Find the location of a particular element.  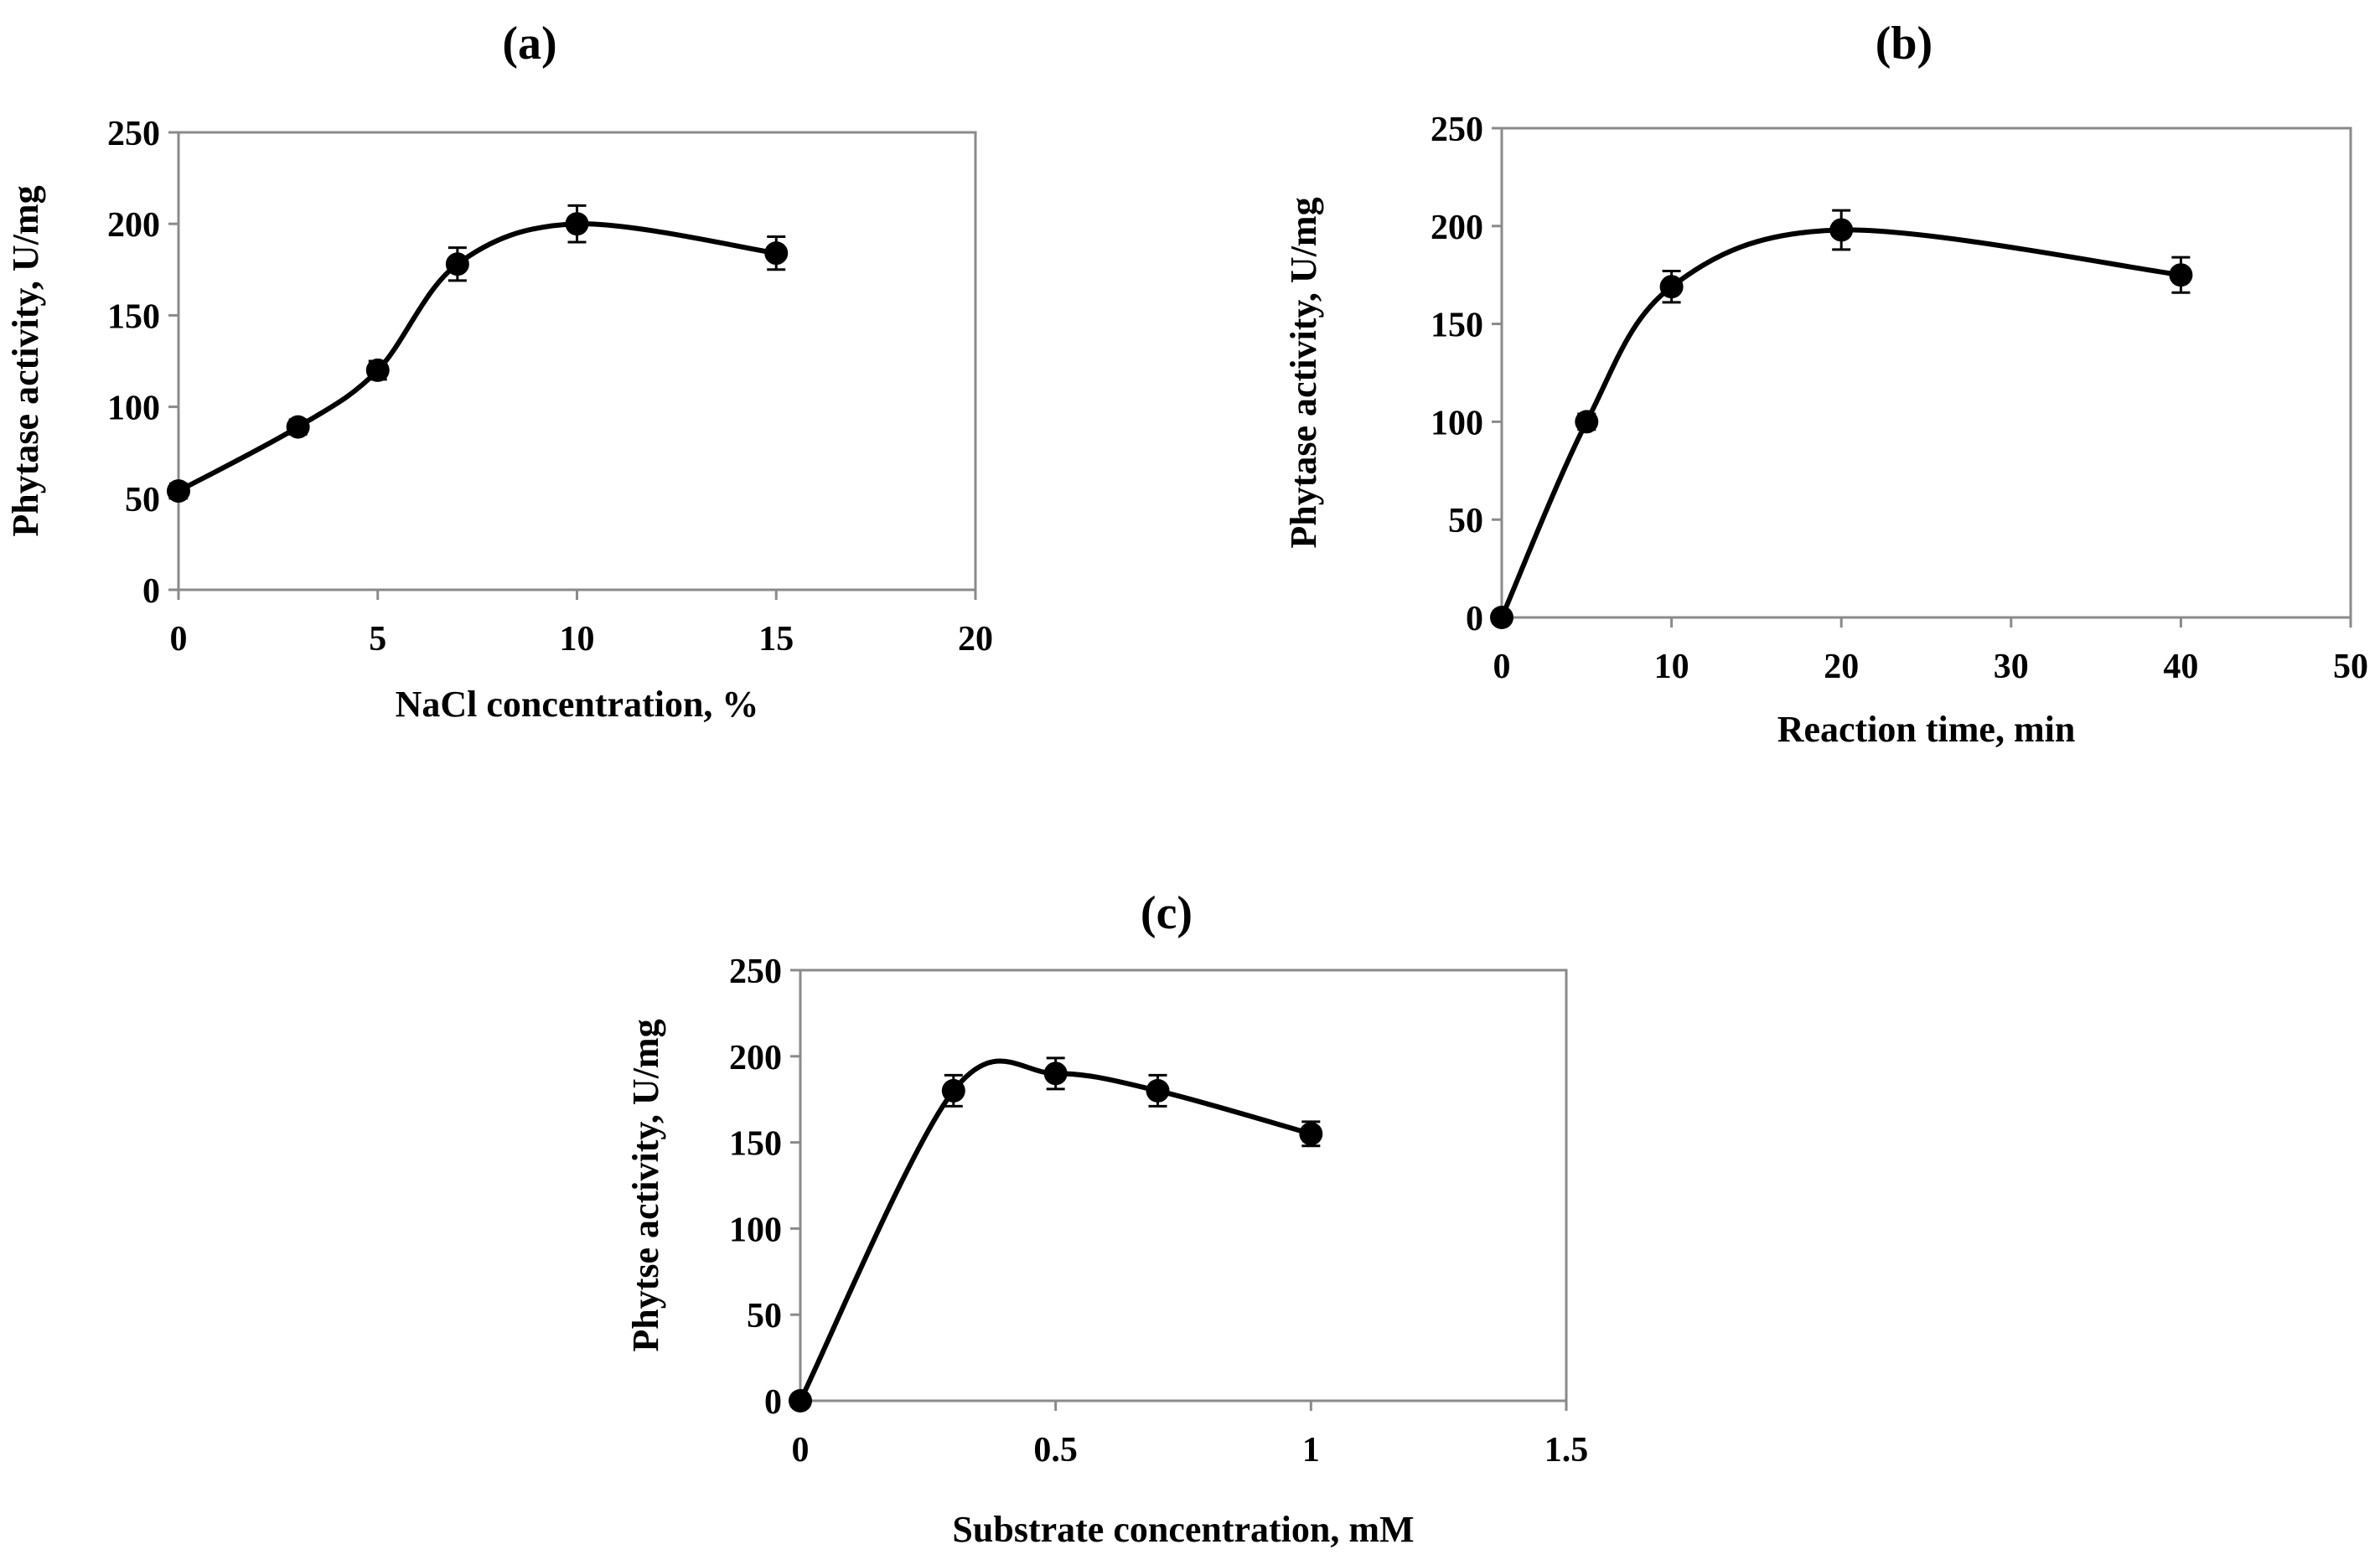

x-tick-label: 0.5 is located at coordinates (1055, 1450).